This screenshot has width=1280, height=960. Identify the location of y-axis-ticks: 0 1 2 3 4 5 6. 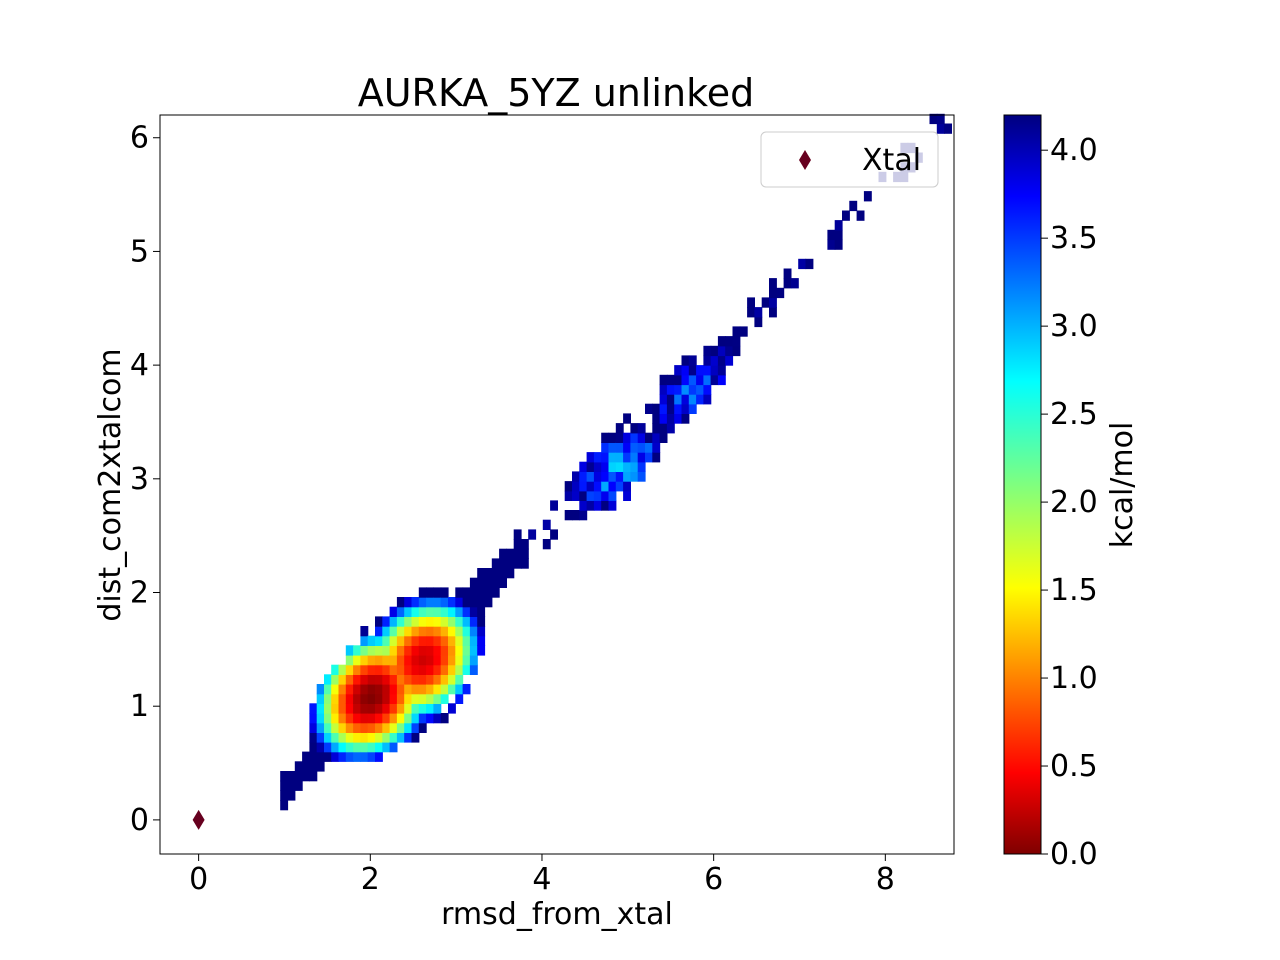
(145, 479).